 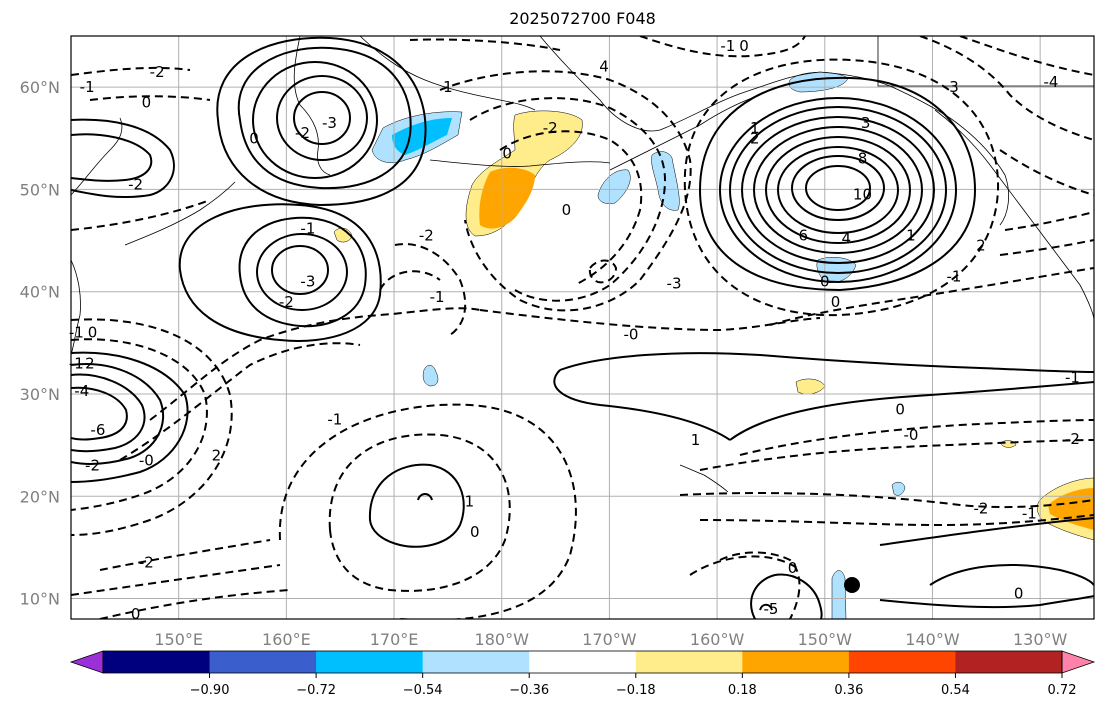 What do you see at coordinates (529, 690) in the screenshot?
I see `colorbar-tick-label: −0.36` at bounding box center [529, 690].